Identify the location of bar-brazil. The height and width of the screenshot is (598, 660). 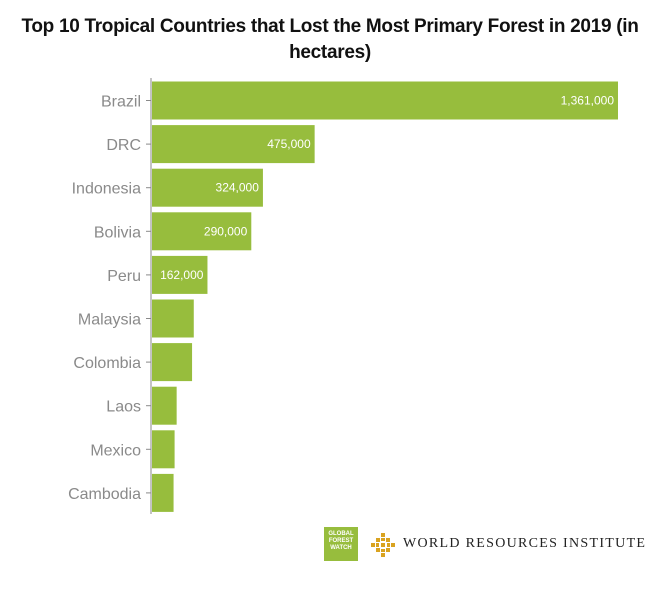
(385, 100).